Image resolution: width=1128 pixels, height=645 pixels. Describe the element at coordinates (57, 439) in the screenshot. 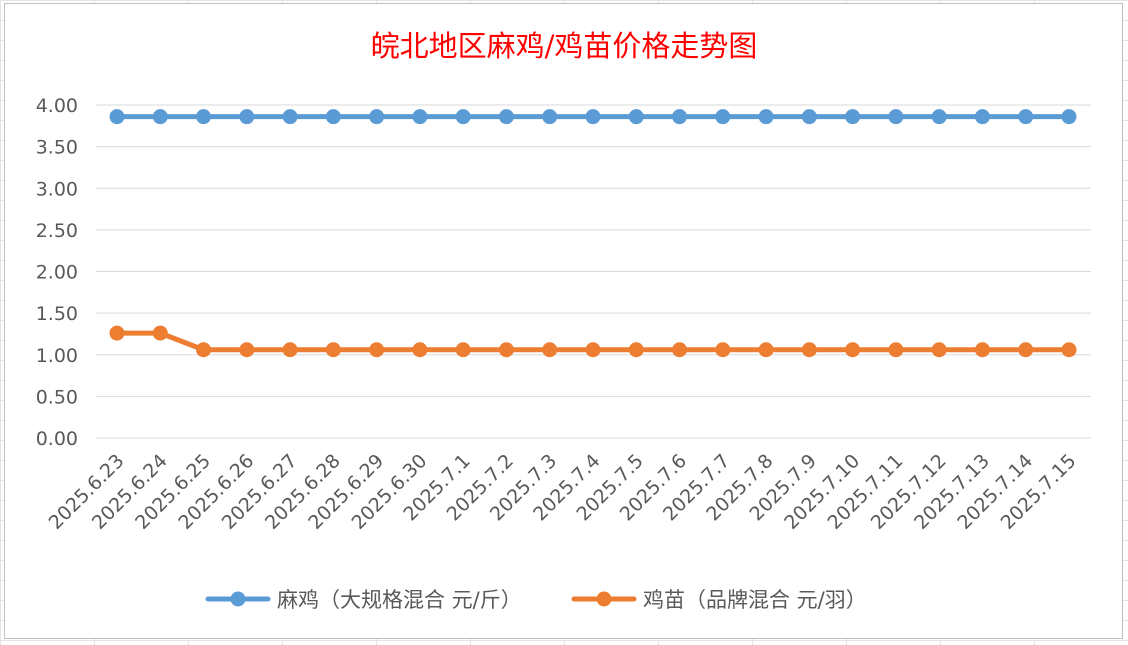

I see `y-tick-label: 0.00` at that location.